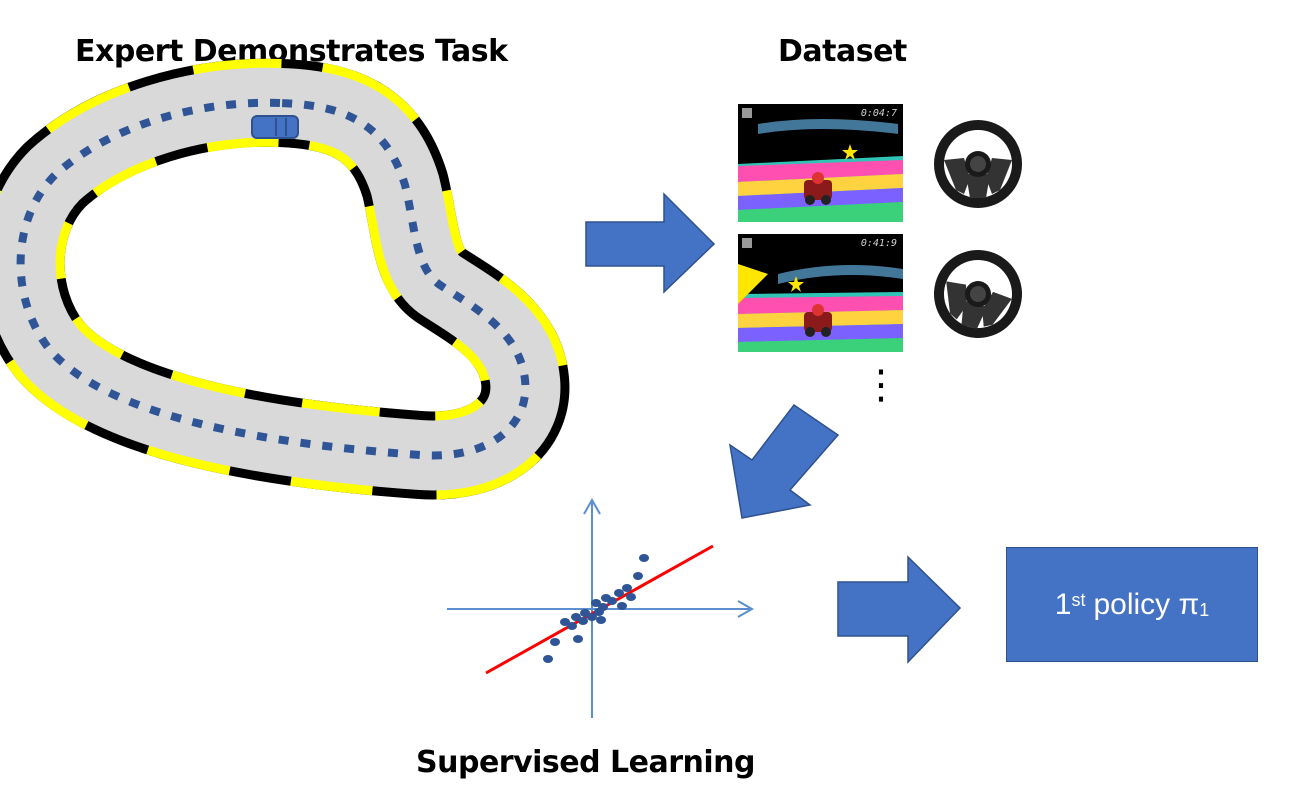 This screenshot has width=1290, height=790. I want to click on vertical-ellipsis-icon: ⋮, so click(881, 385).